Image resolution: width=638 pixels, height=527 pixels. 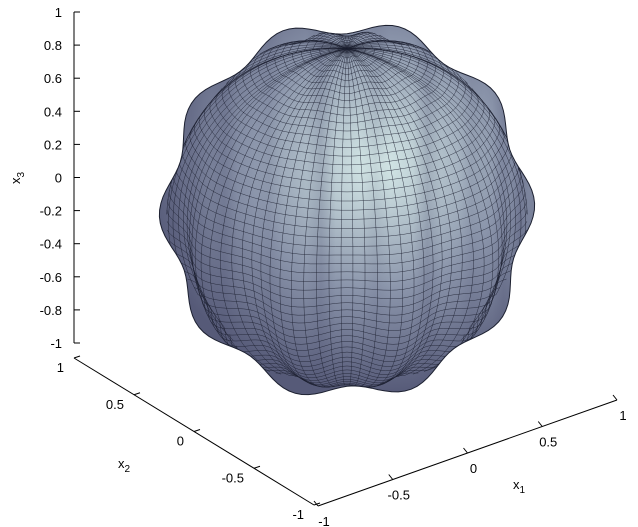 What do you see at coordinates (516, 484) in the screenshot?
I see `x-axis-label-base: x` at bounding box center [516, 484].